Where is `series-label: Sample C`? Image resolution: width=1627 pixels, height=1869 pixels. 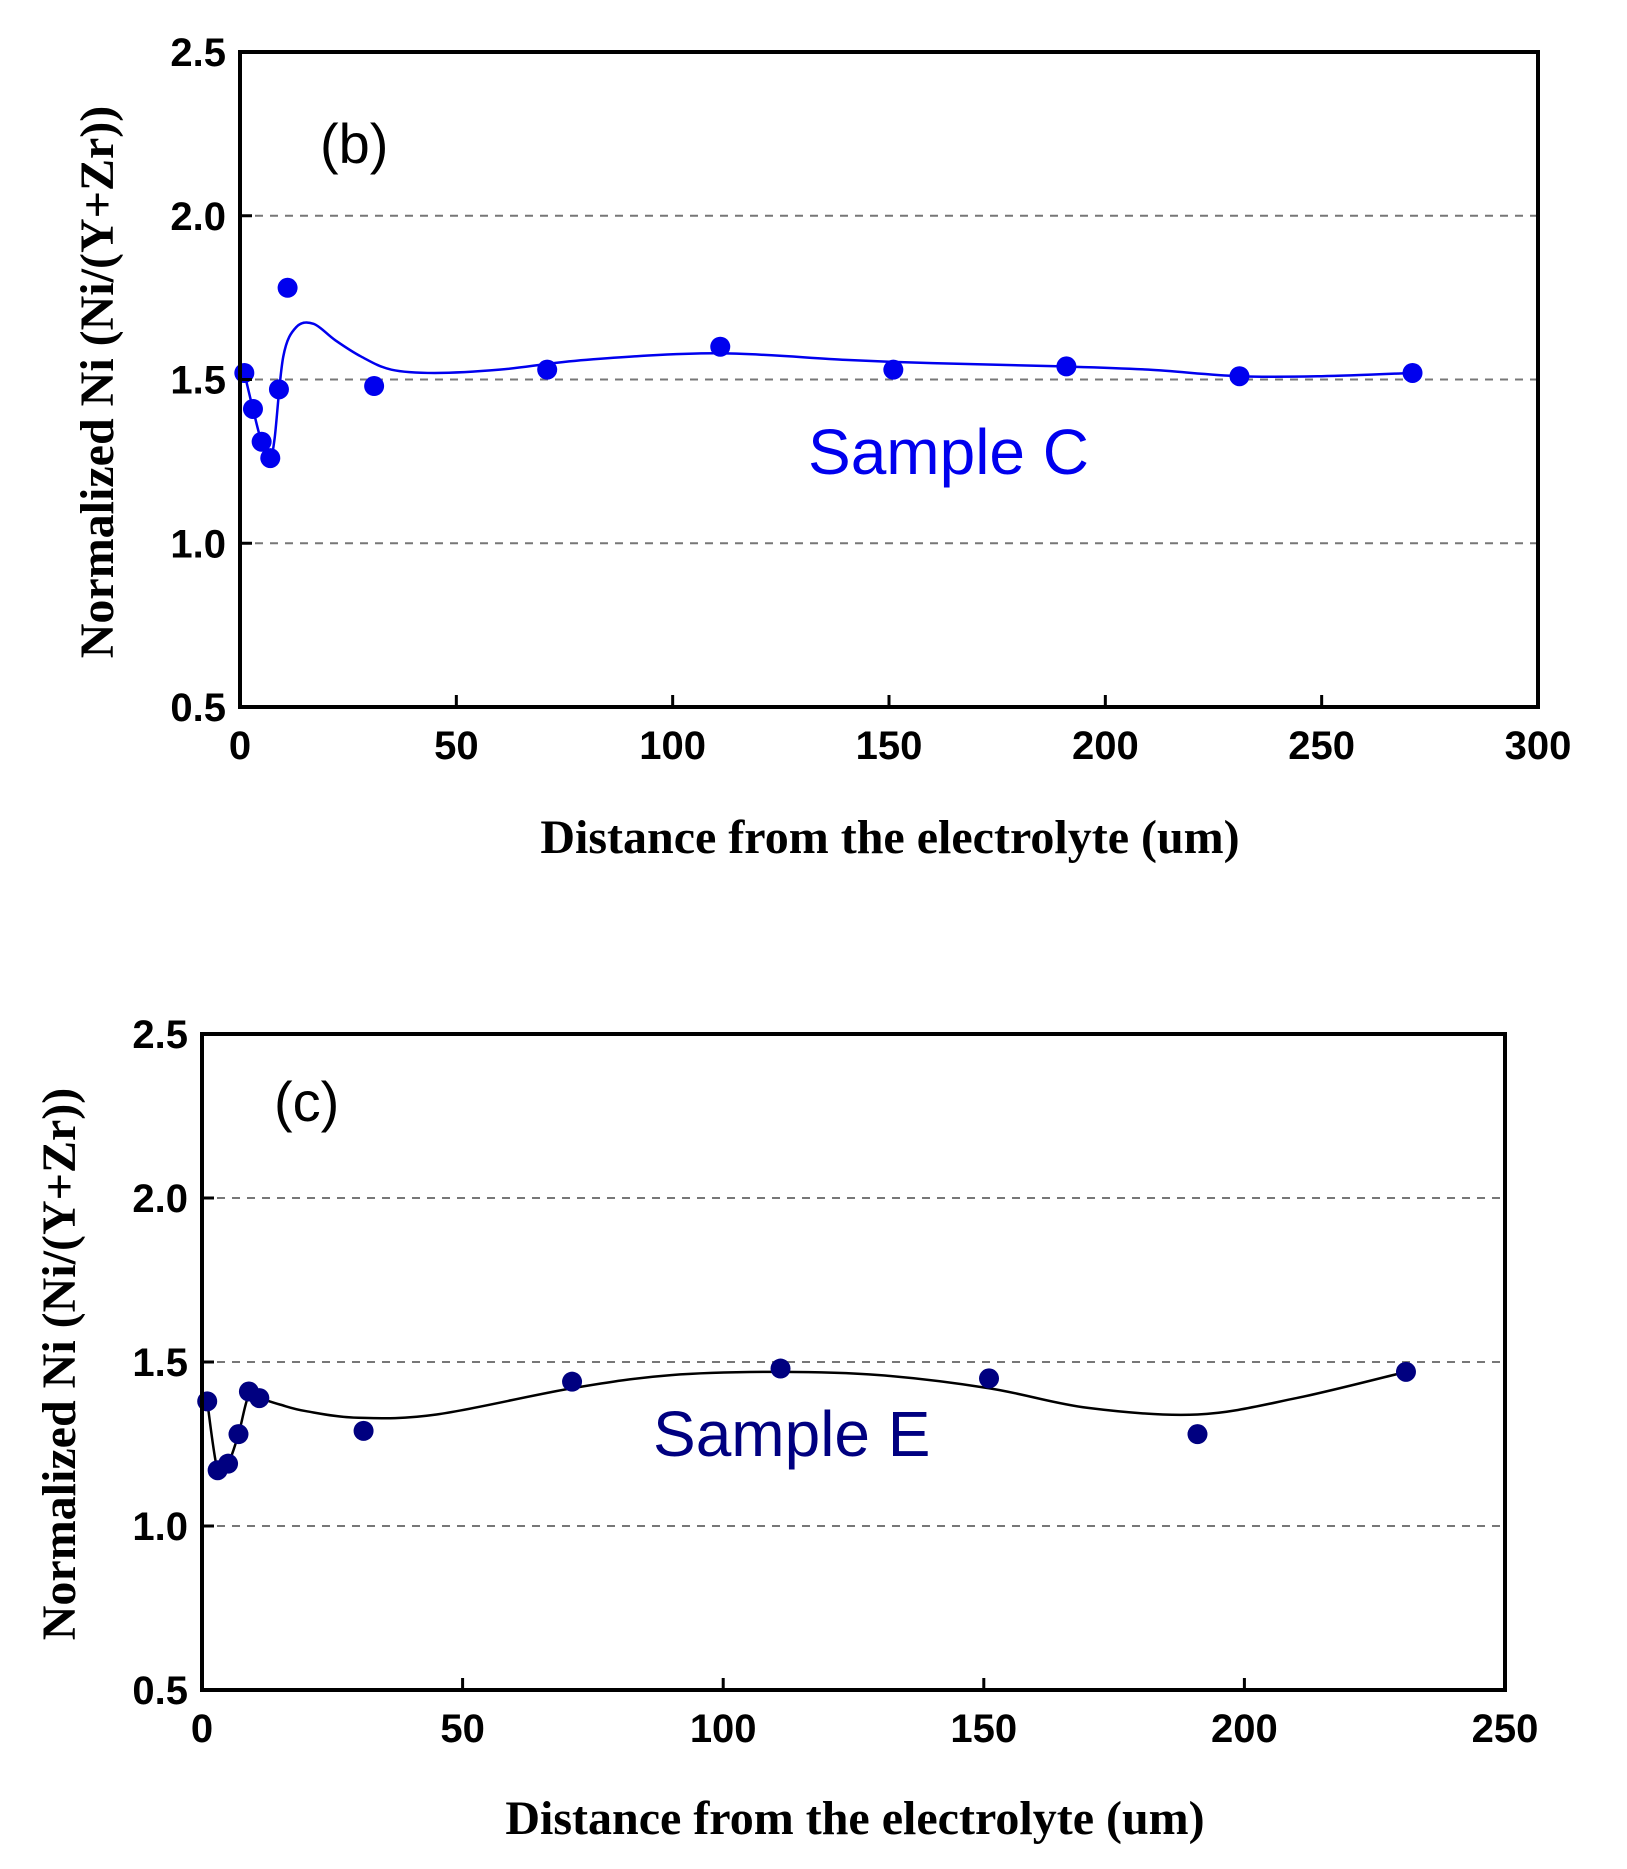
series-label: Sample C is located at coordinates (948, 452).